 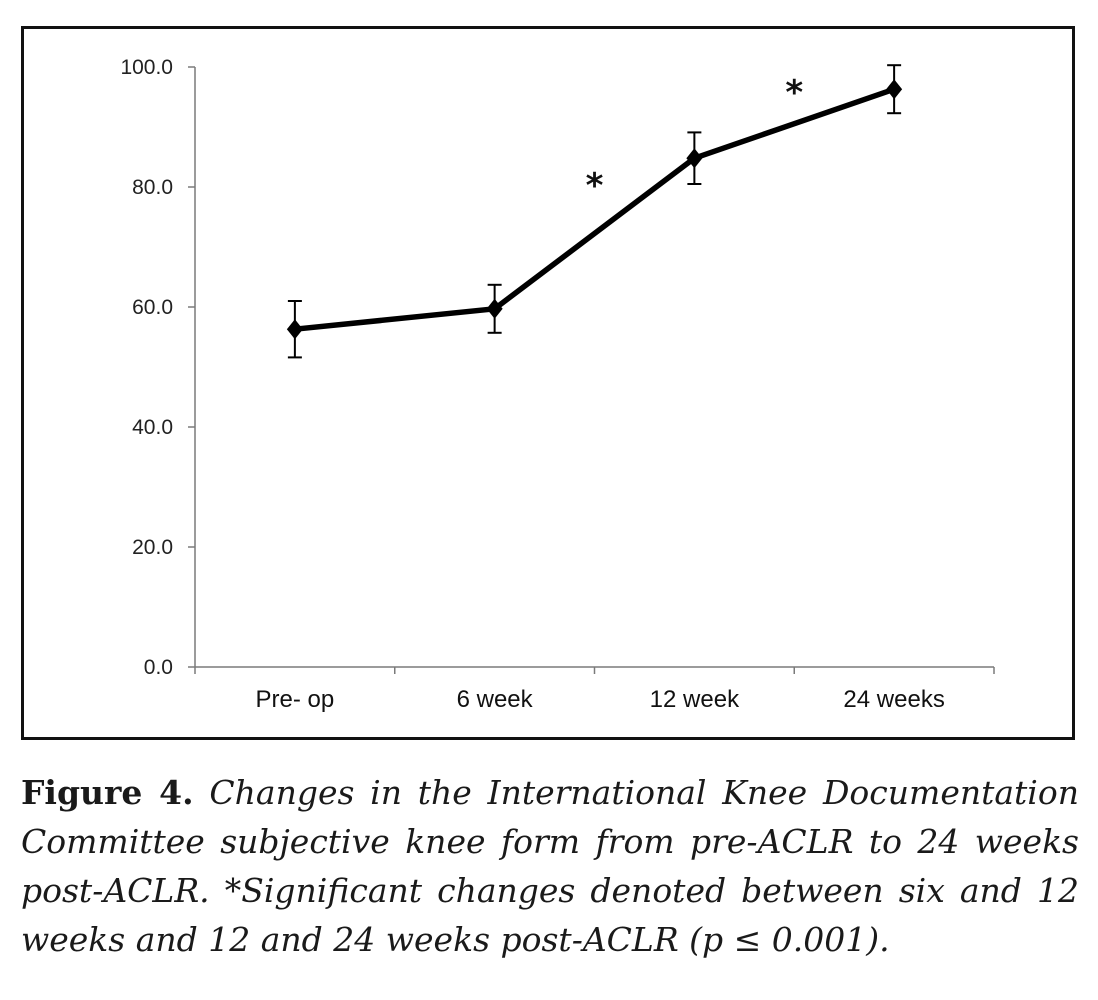 What do you see at coordinates (152, 547) in the screenshot?
I see `y-tick-label: 20.0` at bounding box center [152, 547].